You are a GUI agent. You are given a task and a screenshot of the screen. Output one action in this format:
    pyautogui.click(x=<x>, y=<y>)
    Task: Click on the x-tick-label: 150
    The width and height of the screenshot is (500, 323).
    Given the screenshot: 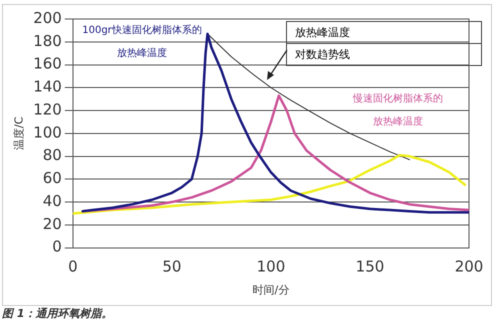 What is the action you would take?
    pyautogui.click(x=370, y=267)
    